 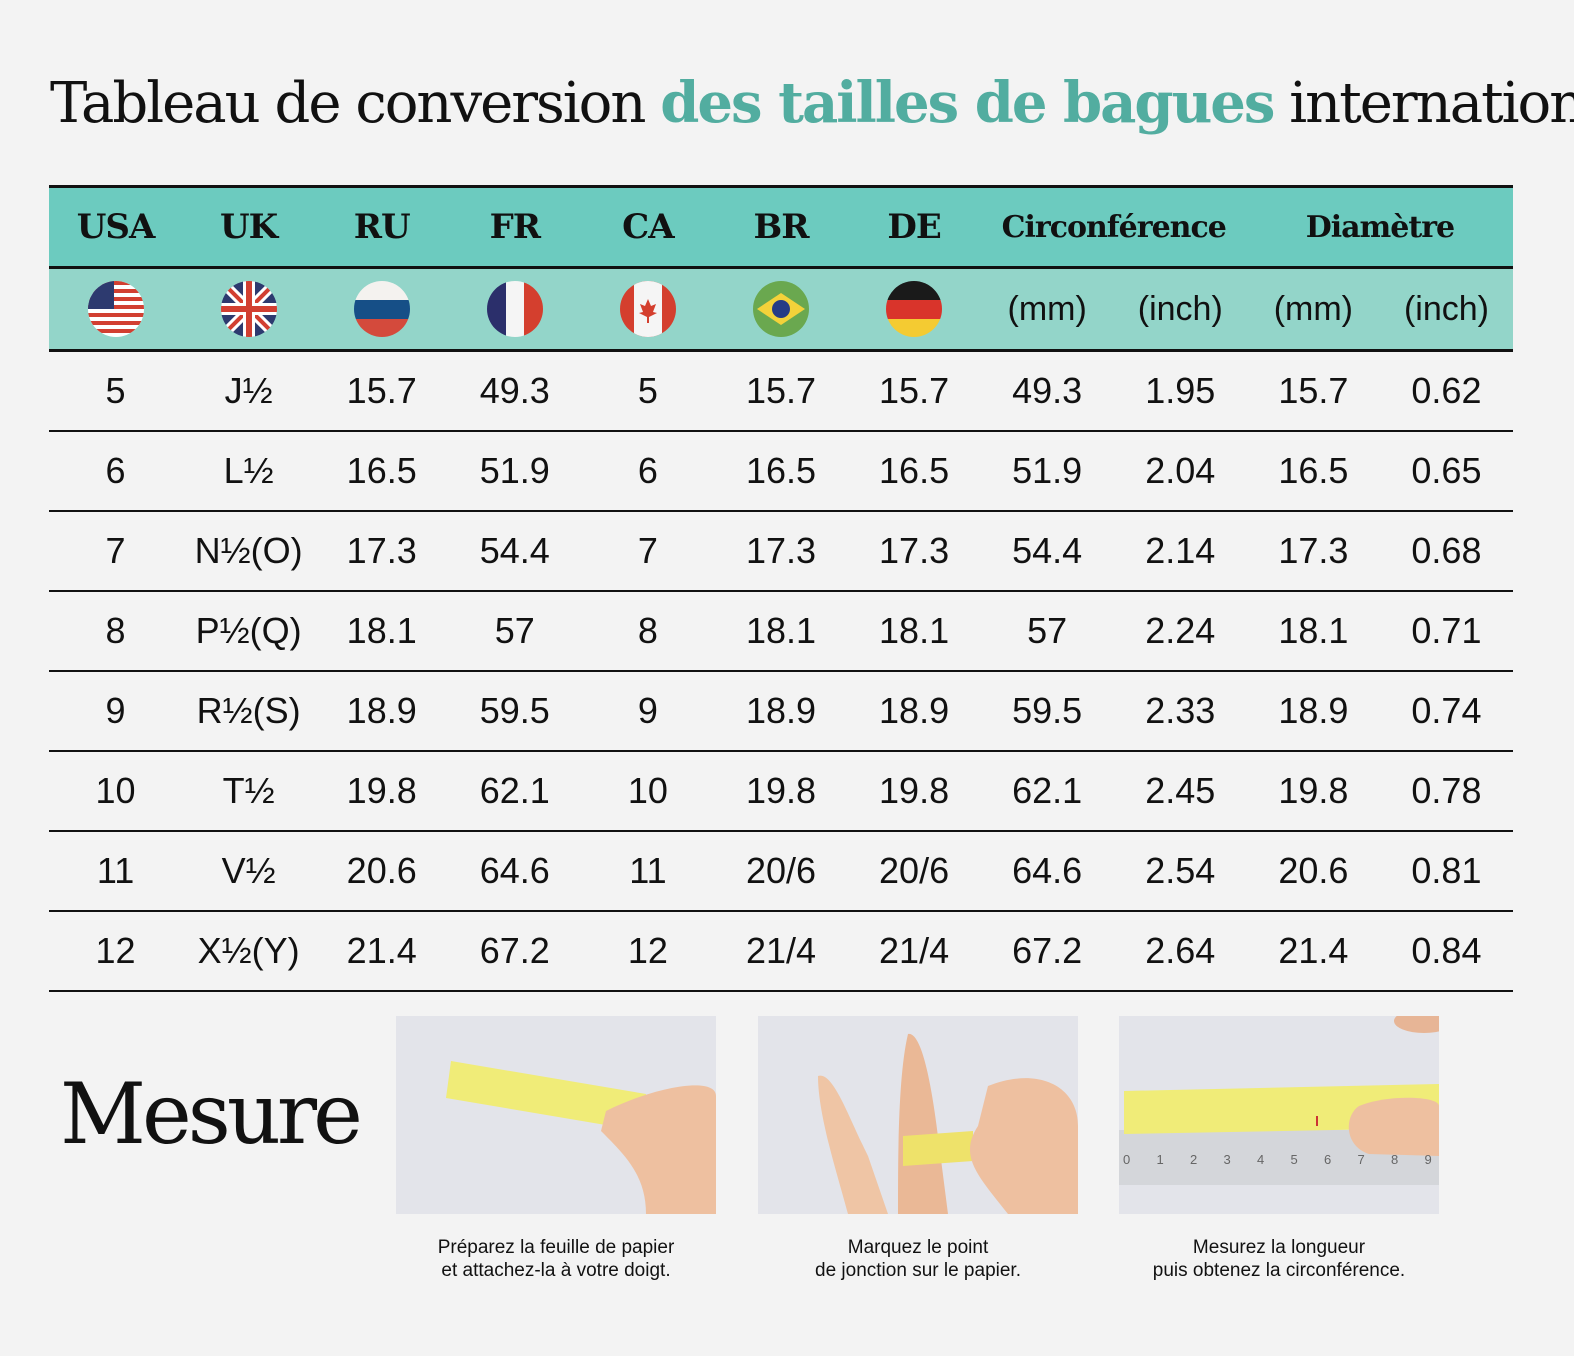 What do you see at coordinates (1313, 308) in the screenshot?
I see `unit-label: (mm)` at bounding box center [1313, 308].